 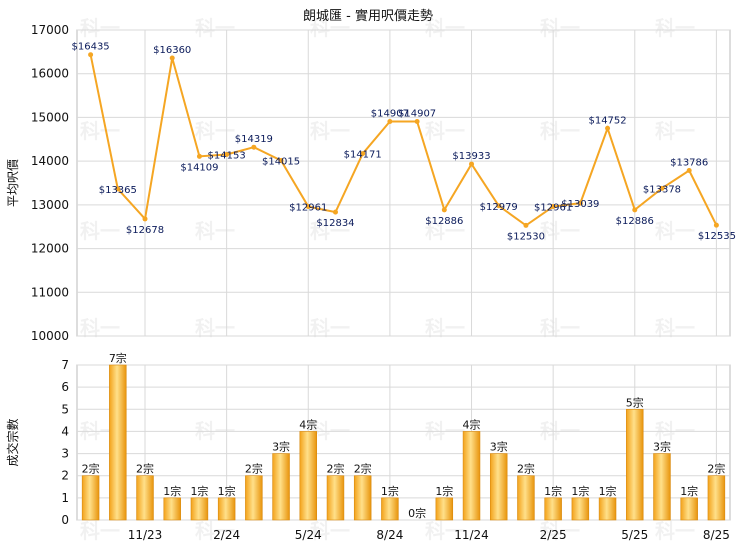 What do you see at coordinates (12, 442) in the screenshot?
I see `volume-y-axis-label: 成交宗數` at bounding box center [12, 442].